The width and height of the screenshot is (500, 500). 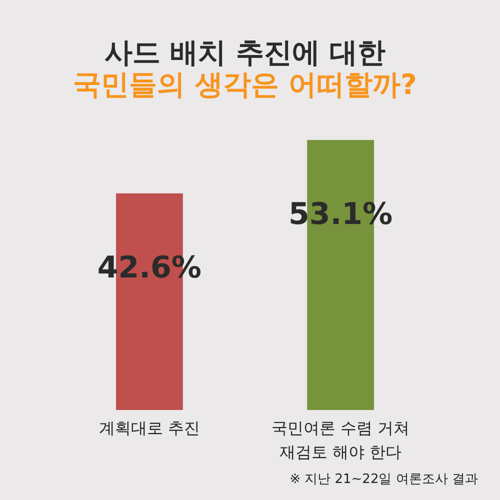 What do you see at coordinates (245, 84) in the screenshot?
I see `chart-subtitle: 국민들의 생각은 어떠할까?` at bounding box center [245, 84].